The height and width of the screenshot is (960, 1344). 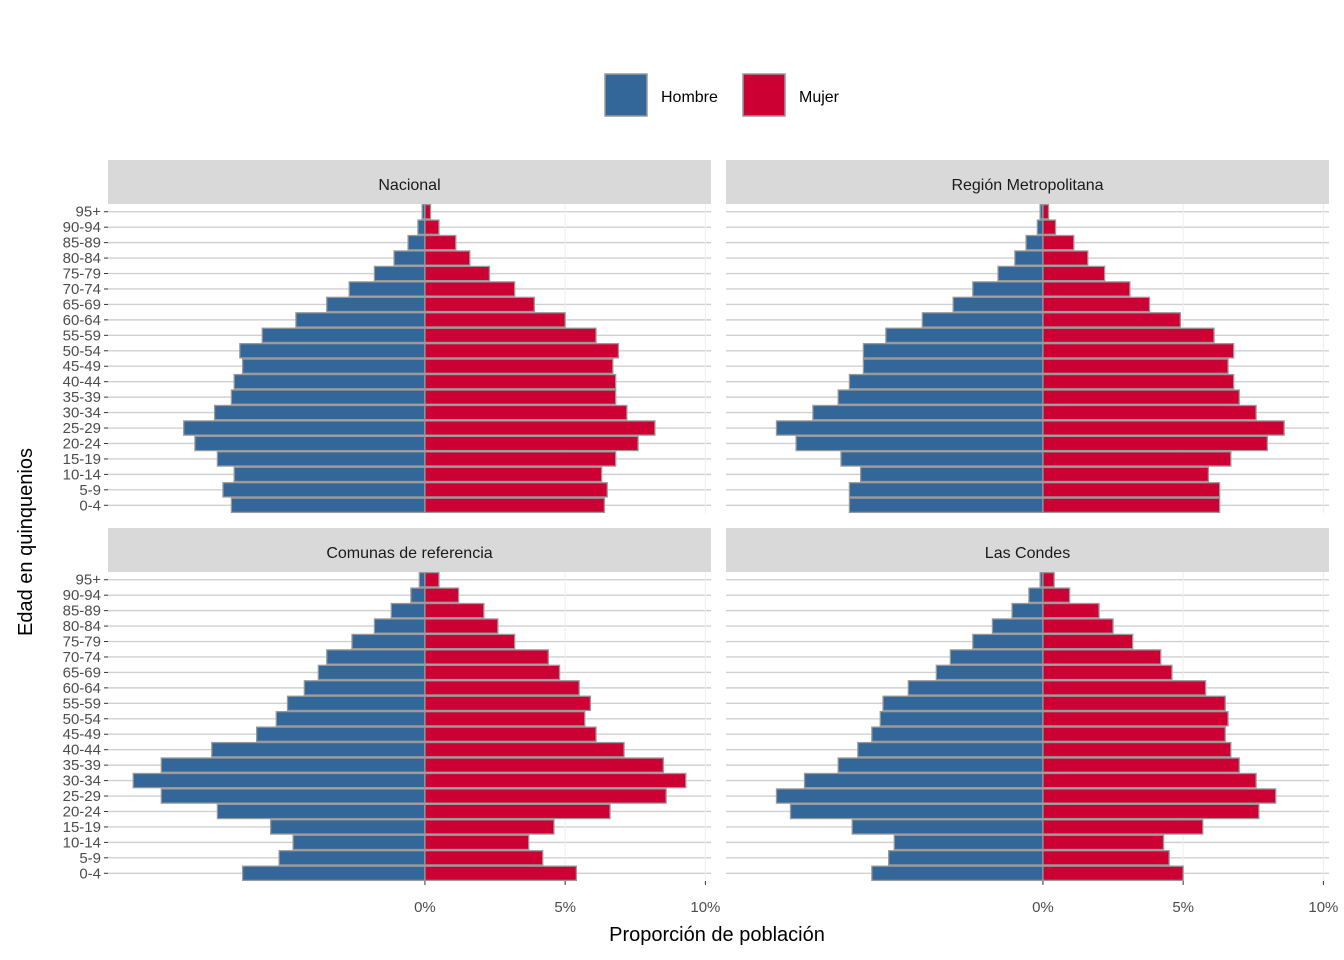 What do you see at coordinates (626, 95) in the screenshot?
I see `legend-key-hombre` at bounding box center [626, 95].